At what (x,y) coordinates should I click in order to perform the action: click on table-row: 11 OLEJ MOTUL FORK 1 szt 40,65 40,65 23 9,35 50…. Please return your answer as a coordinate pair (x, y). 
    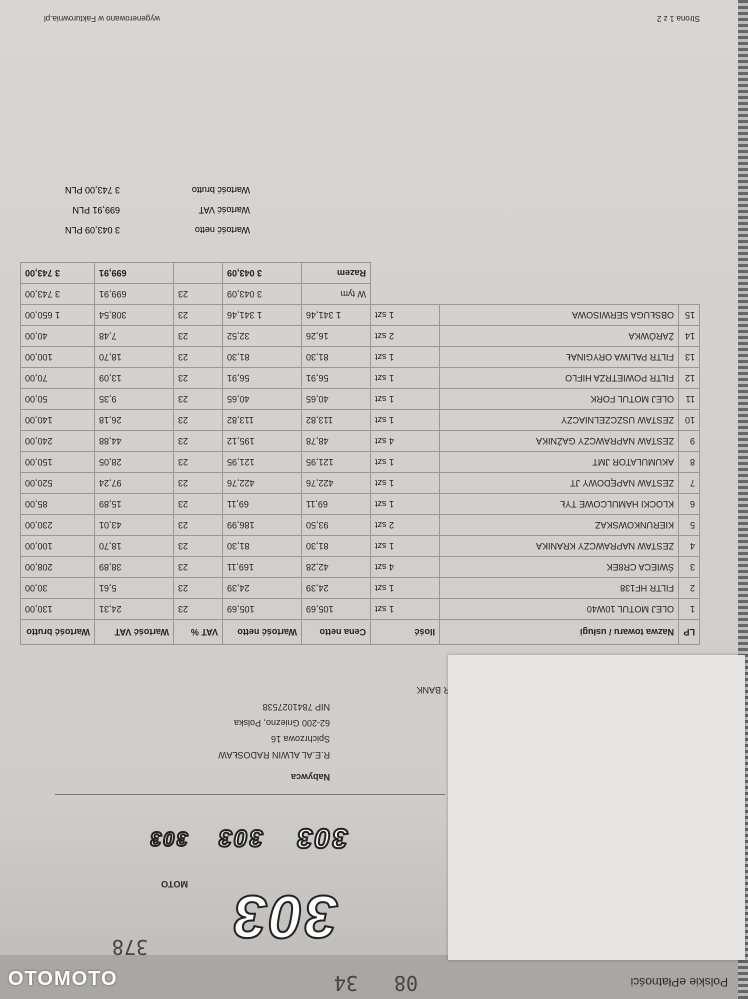
    Looking at the image, I should click on (360, 399).